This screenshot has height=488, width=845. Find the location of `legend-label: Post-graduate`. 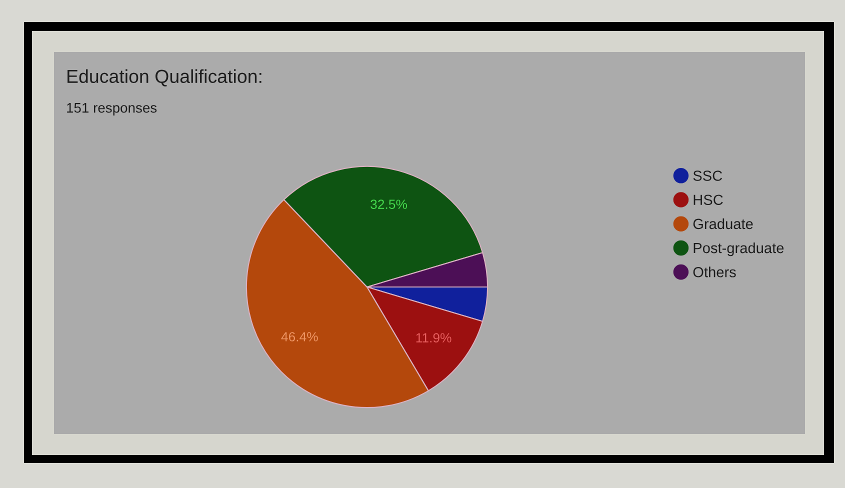

legend-label: Post-graduate is located at coordinates (739, 249).